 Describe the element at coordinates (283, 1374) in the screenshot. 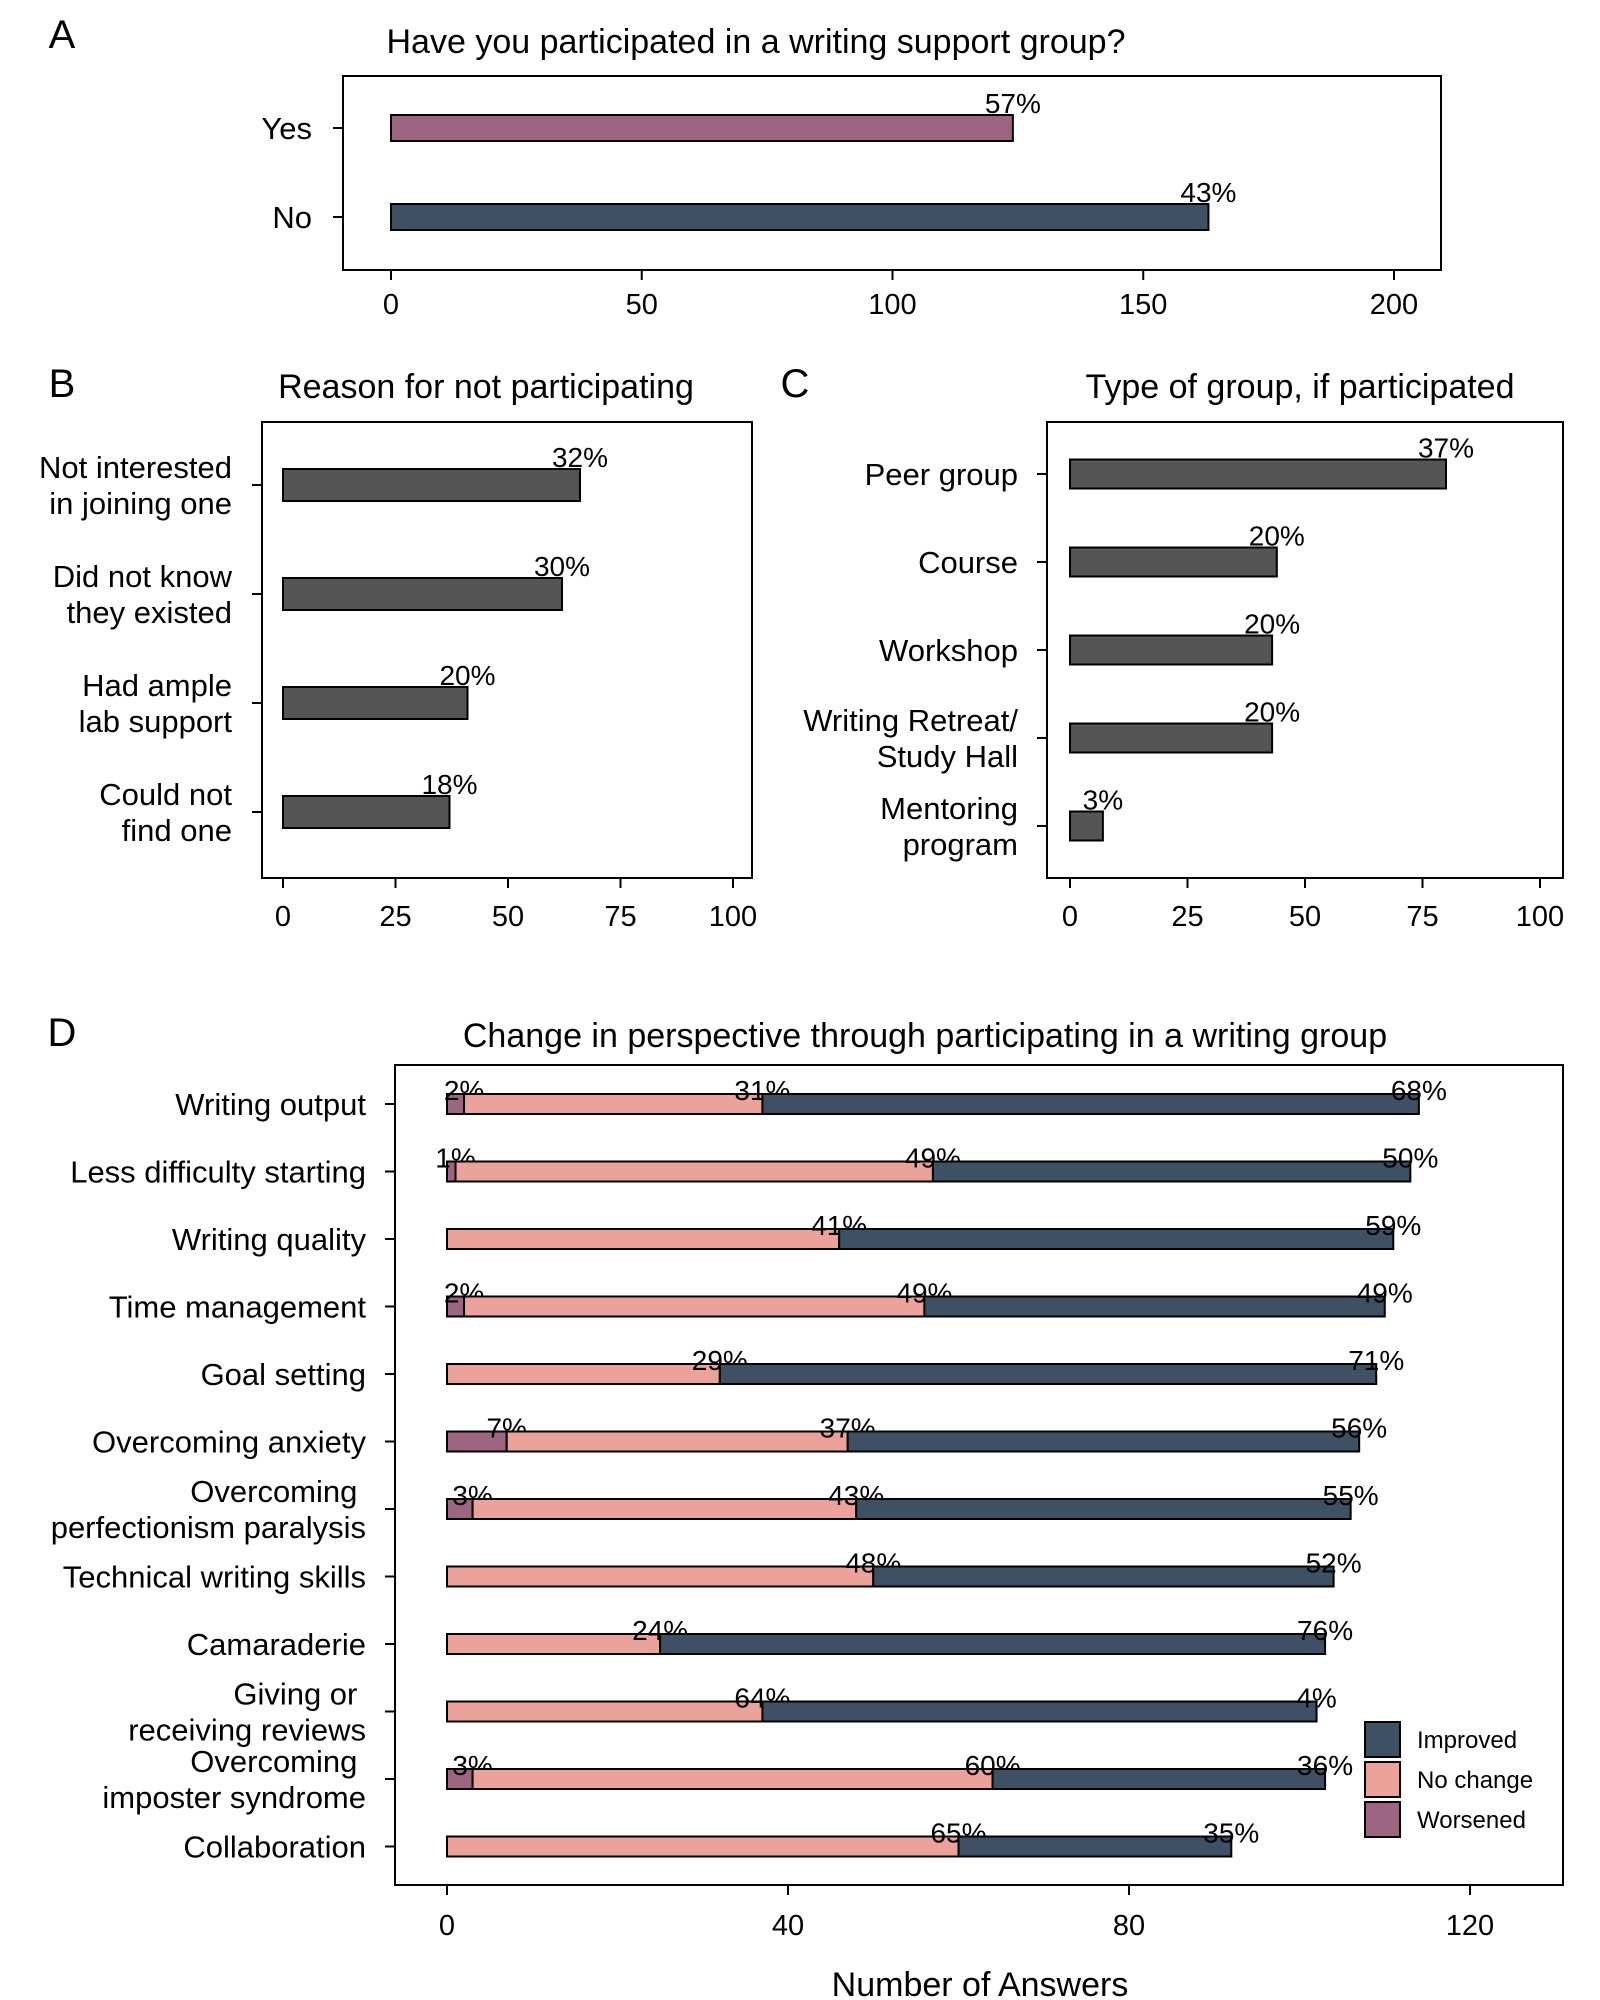

I see `category-label-line: Goal setting` at that location.